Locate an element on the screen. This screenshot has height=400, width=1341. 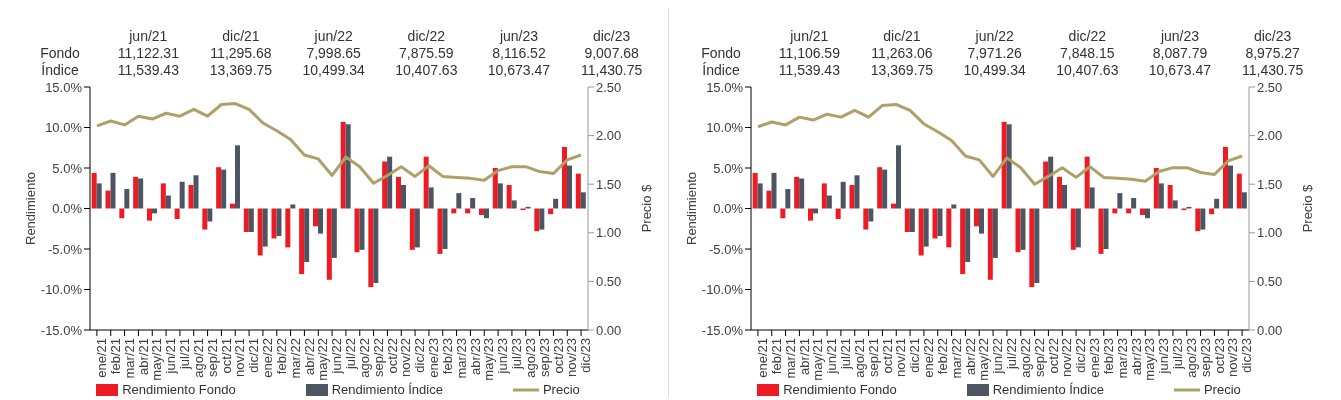
text: dic/23 is located at coordinates (611, 36).